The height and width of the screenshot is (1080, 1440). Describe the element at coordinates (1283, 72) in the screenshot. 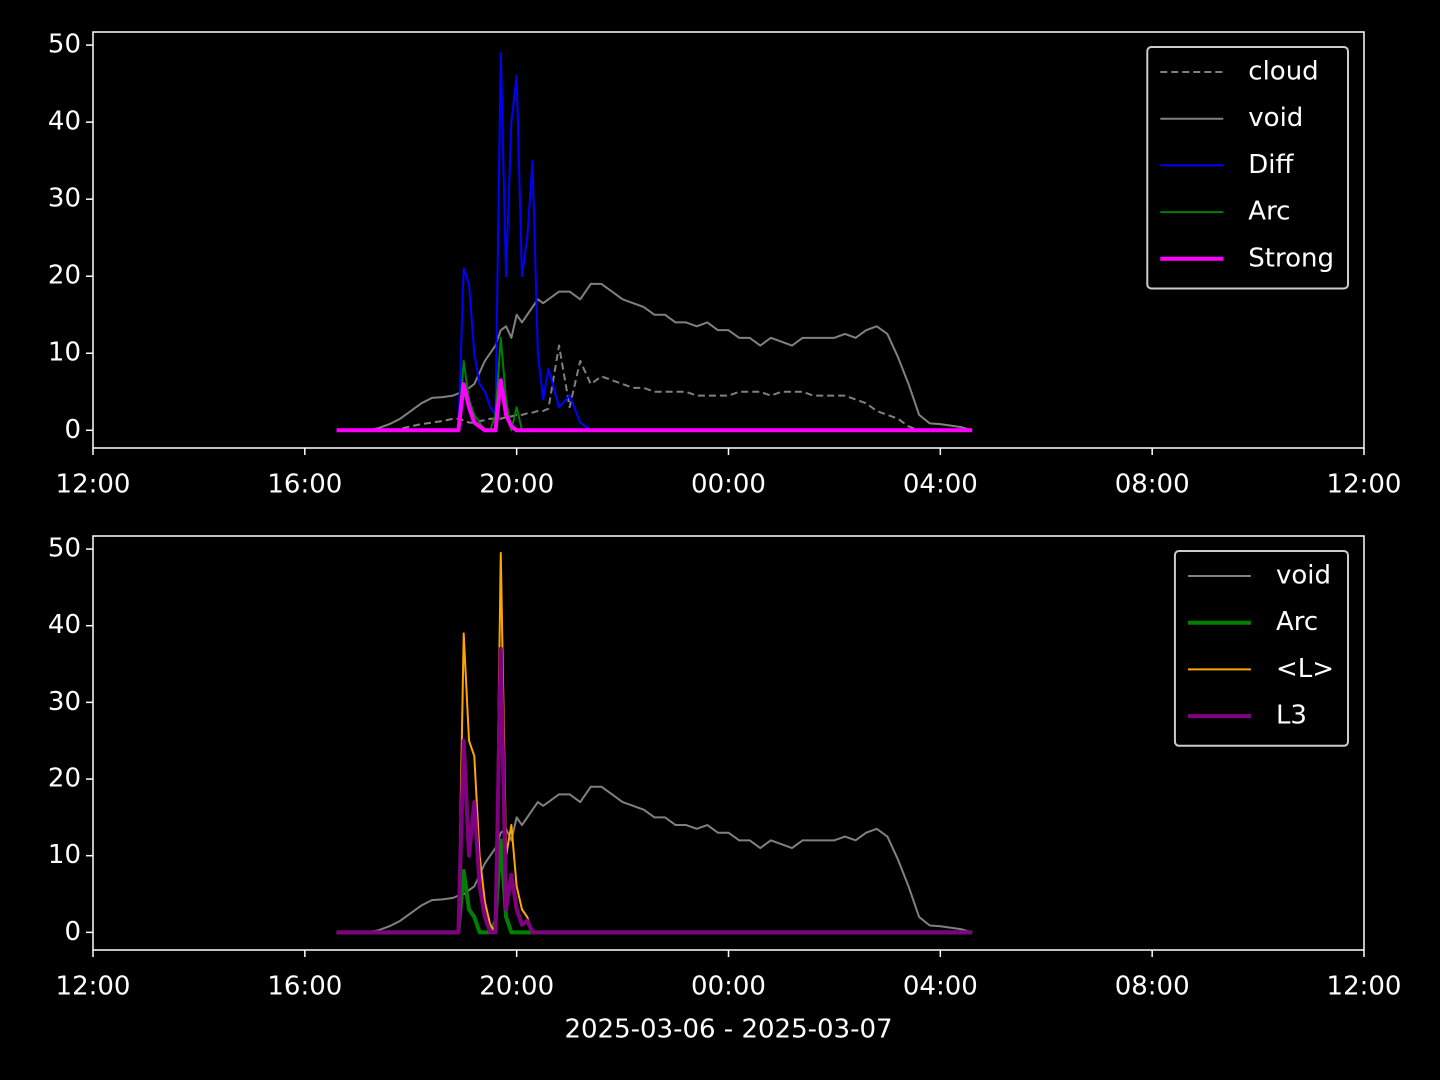

I see `legend-label: cloud` at that location.